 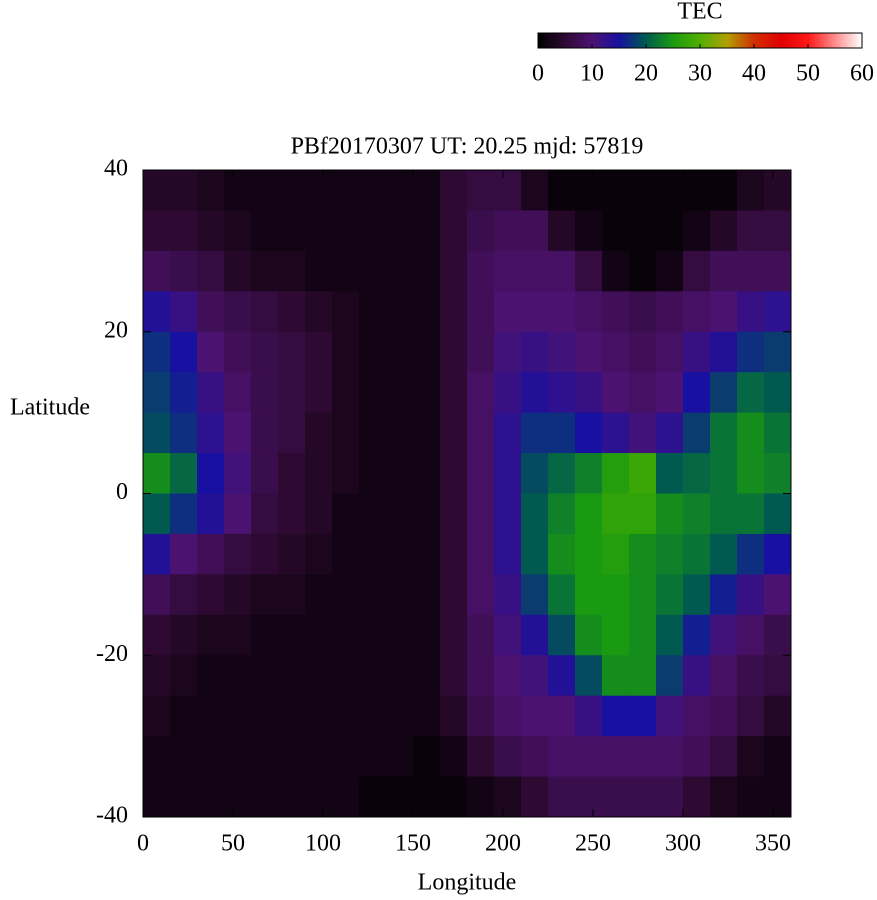 I want to click on chart-title: PBf20170307 UT: 20.25 mjd: 57819, so click(x=467, y=147).